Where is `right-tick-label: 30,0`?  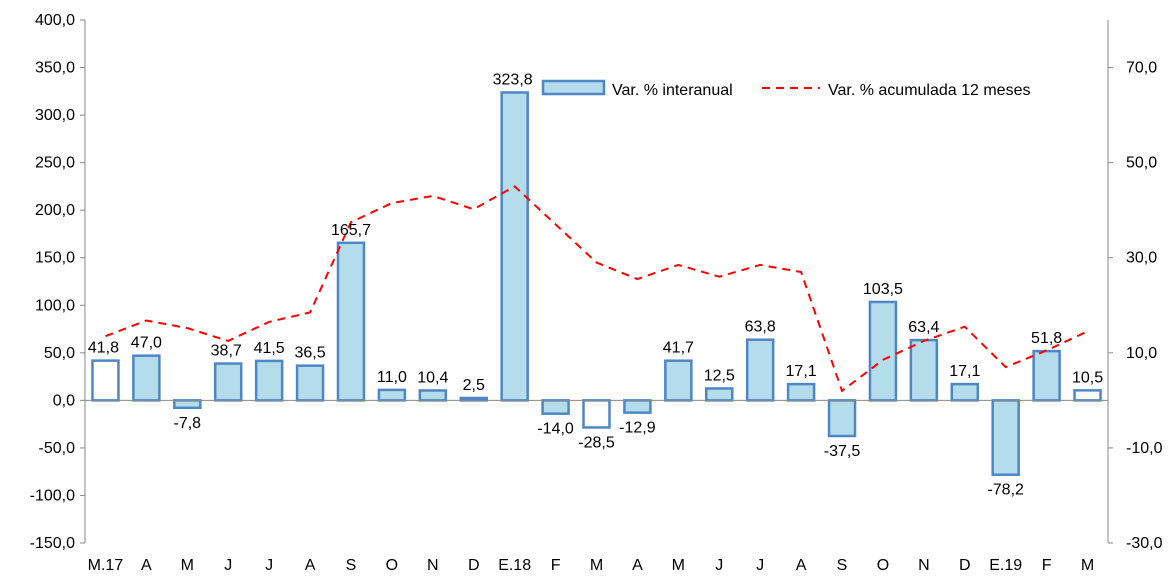
right-tick-label: 30,0 is located at coordinates (1141, 258).